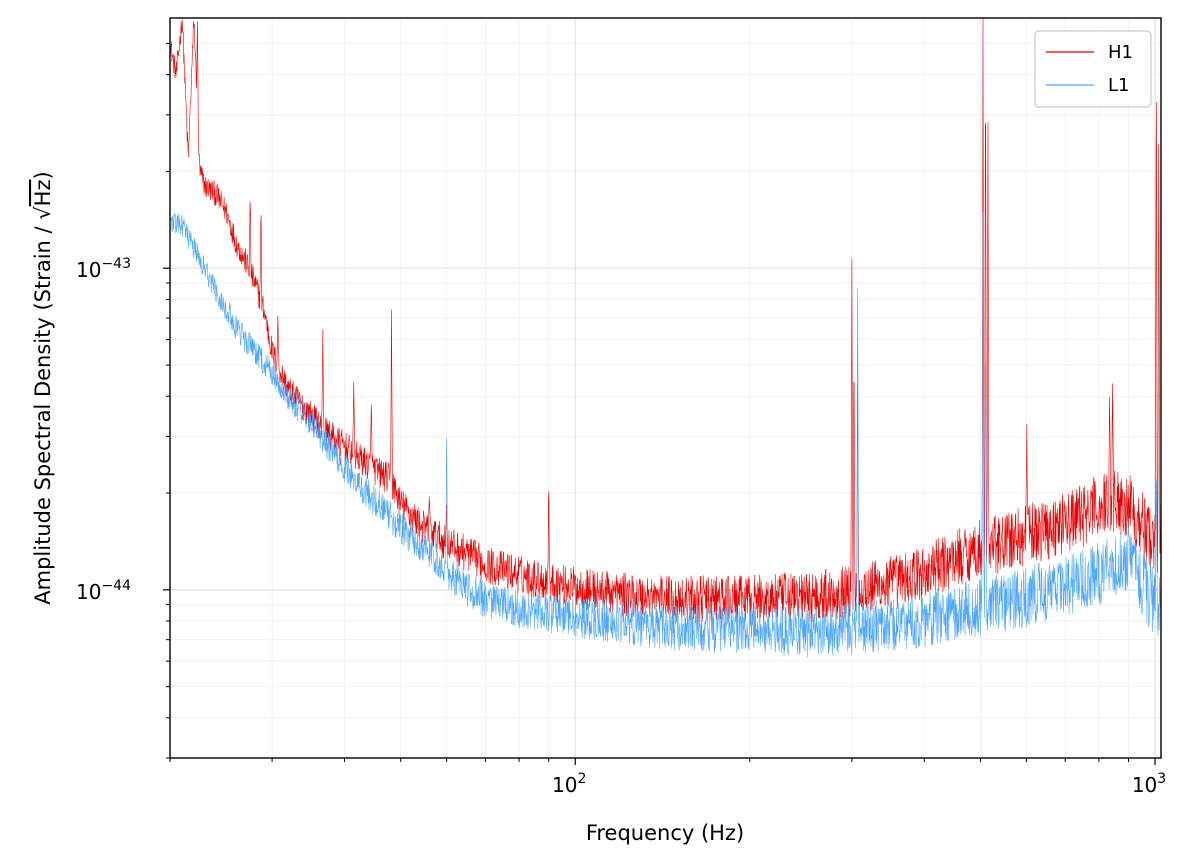 This screenshot has width=1199, height=867. What do you see at coordinates (1149, 784) in the screenshot?
I see `x-tick-label: 10³` at bounding box center [1149, 784].